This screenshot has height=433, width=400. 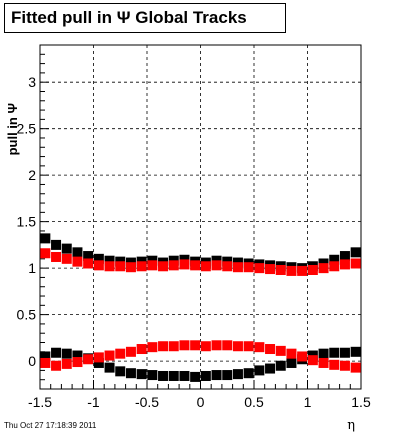 What do you see at coordinates (201, 402) in the screenshot?
I see `x-tick-label: 0` at bounding box center [201, 402].